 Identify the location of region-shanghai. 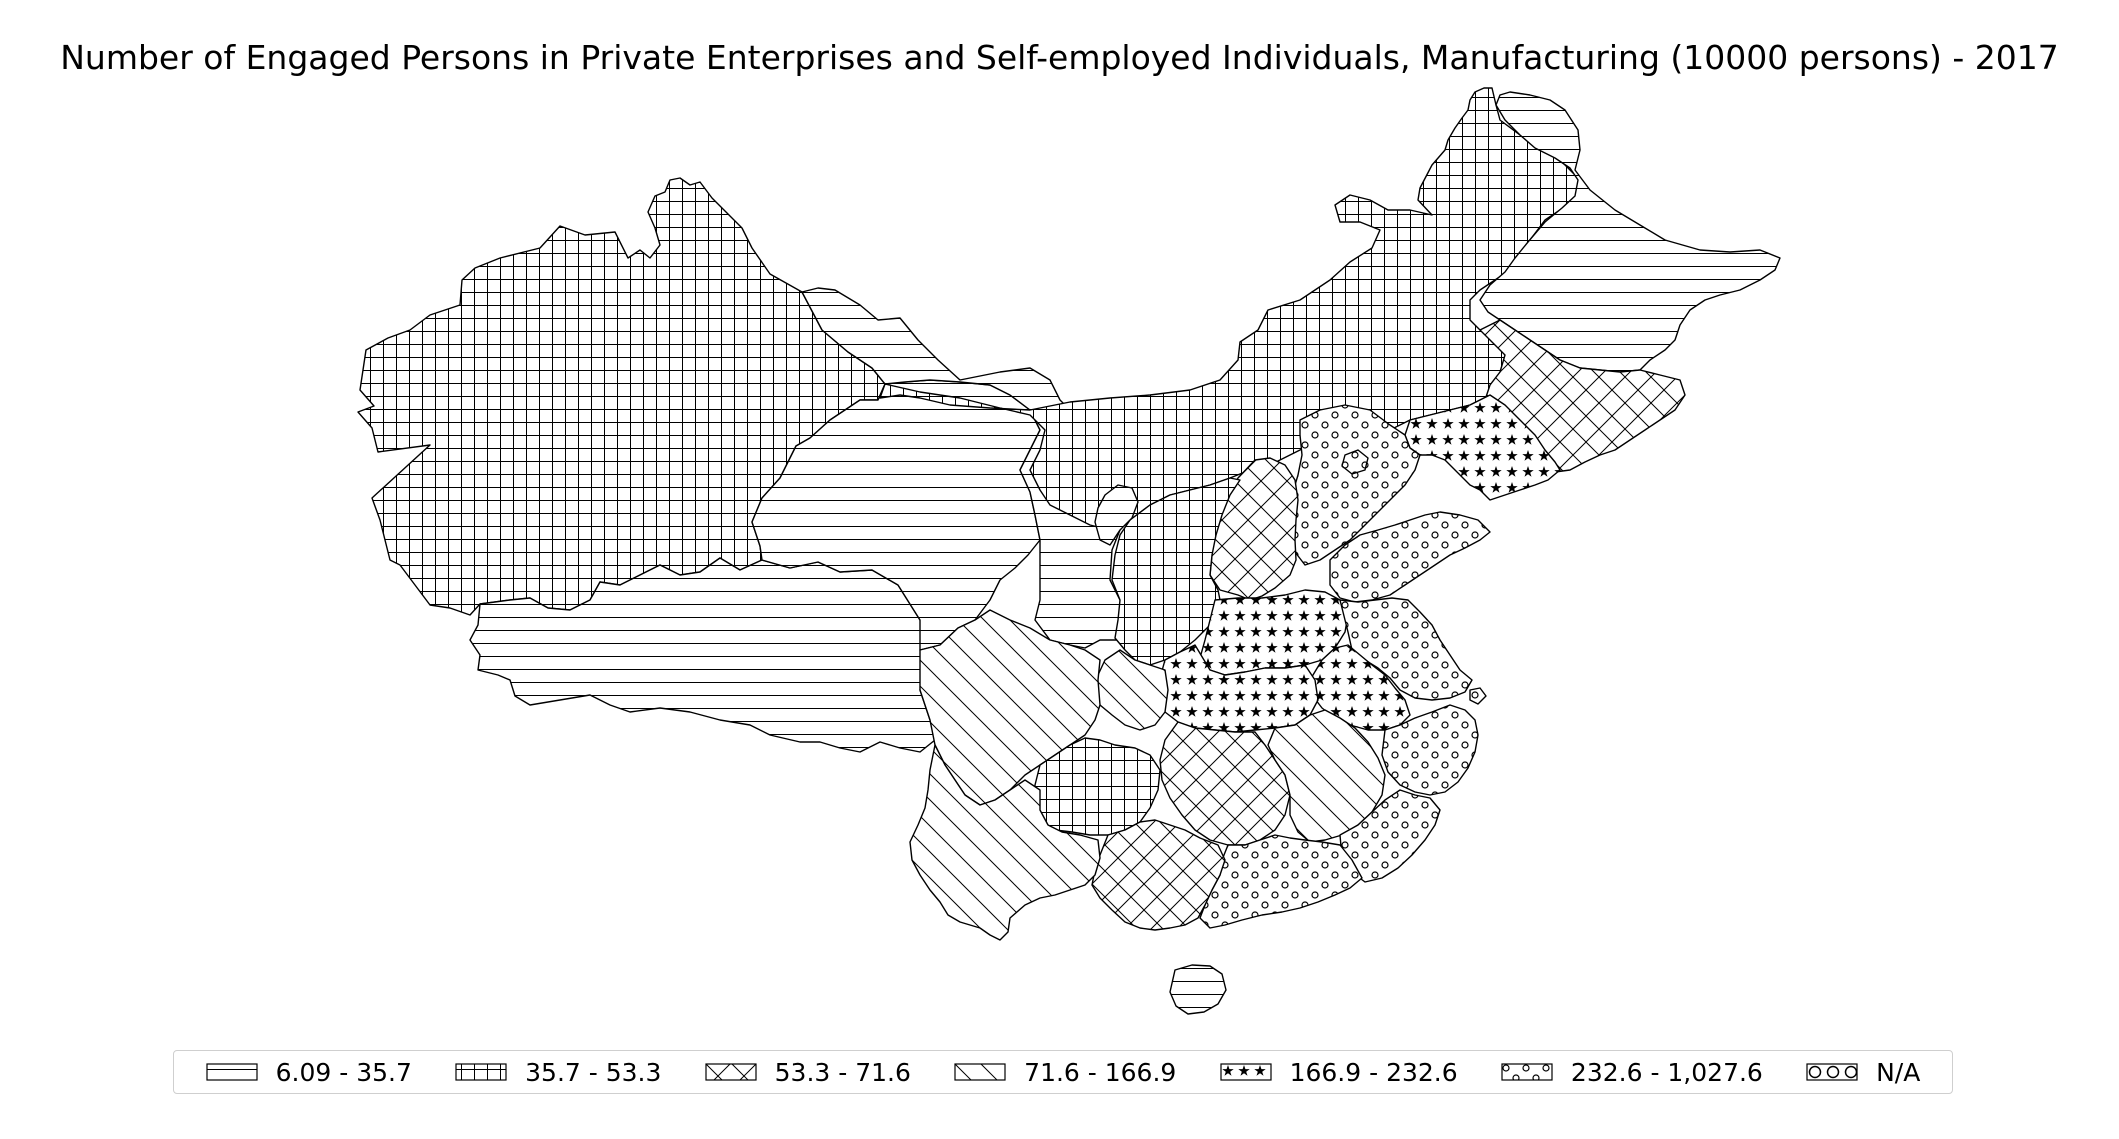
(1478, 696).